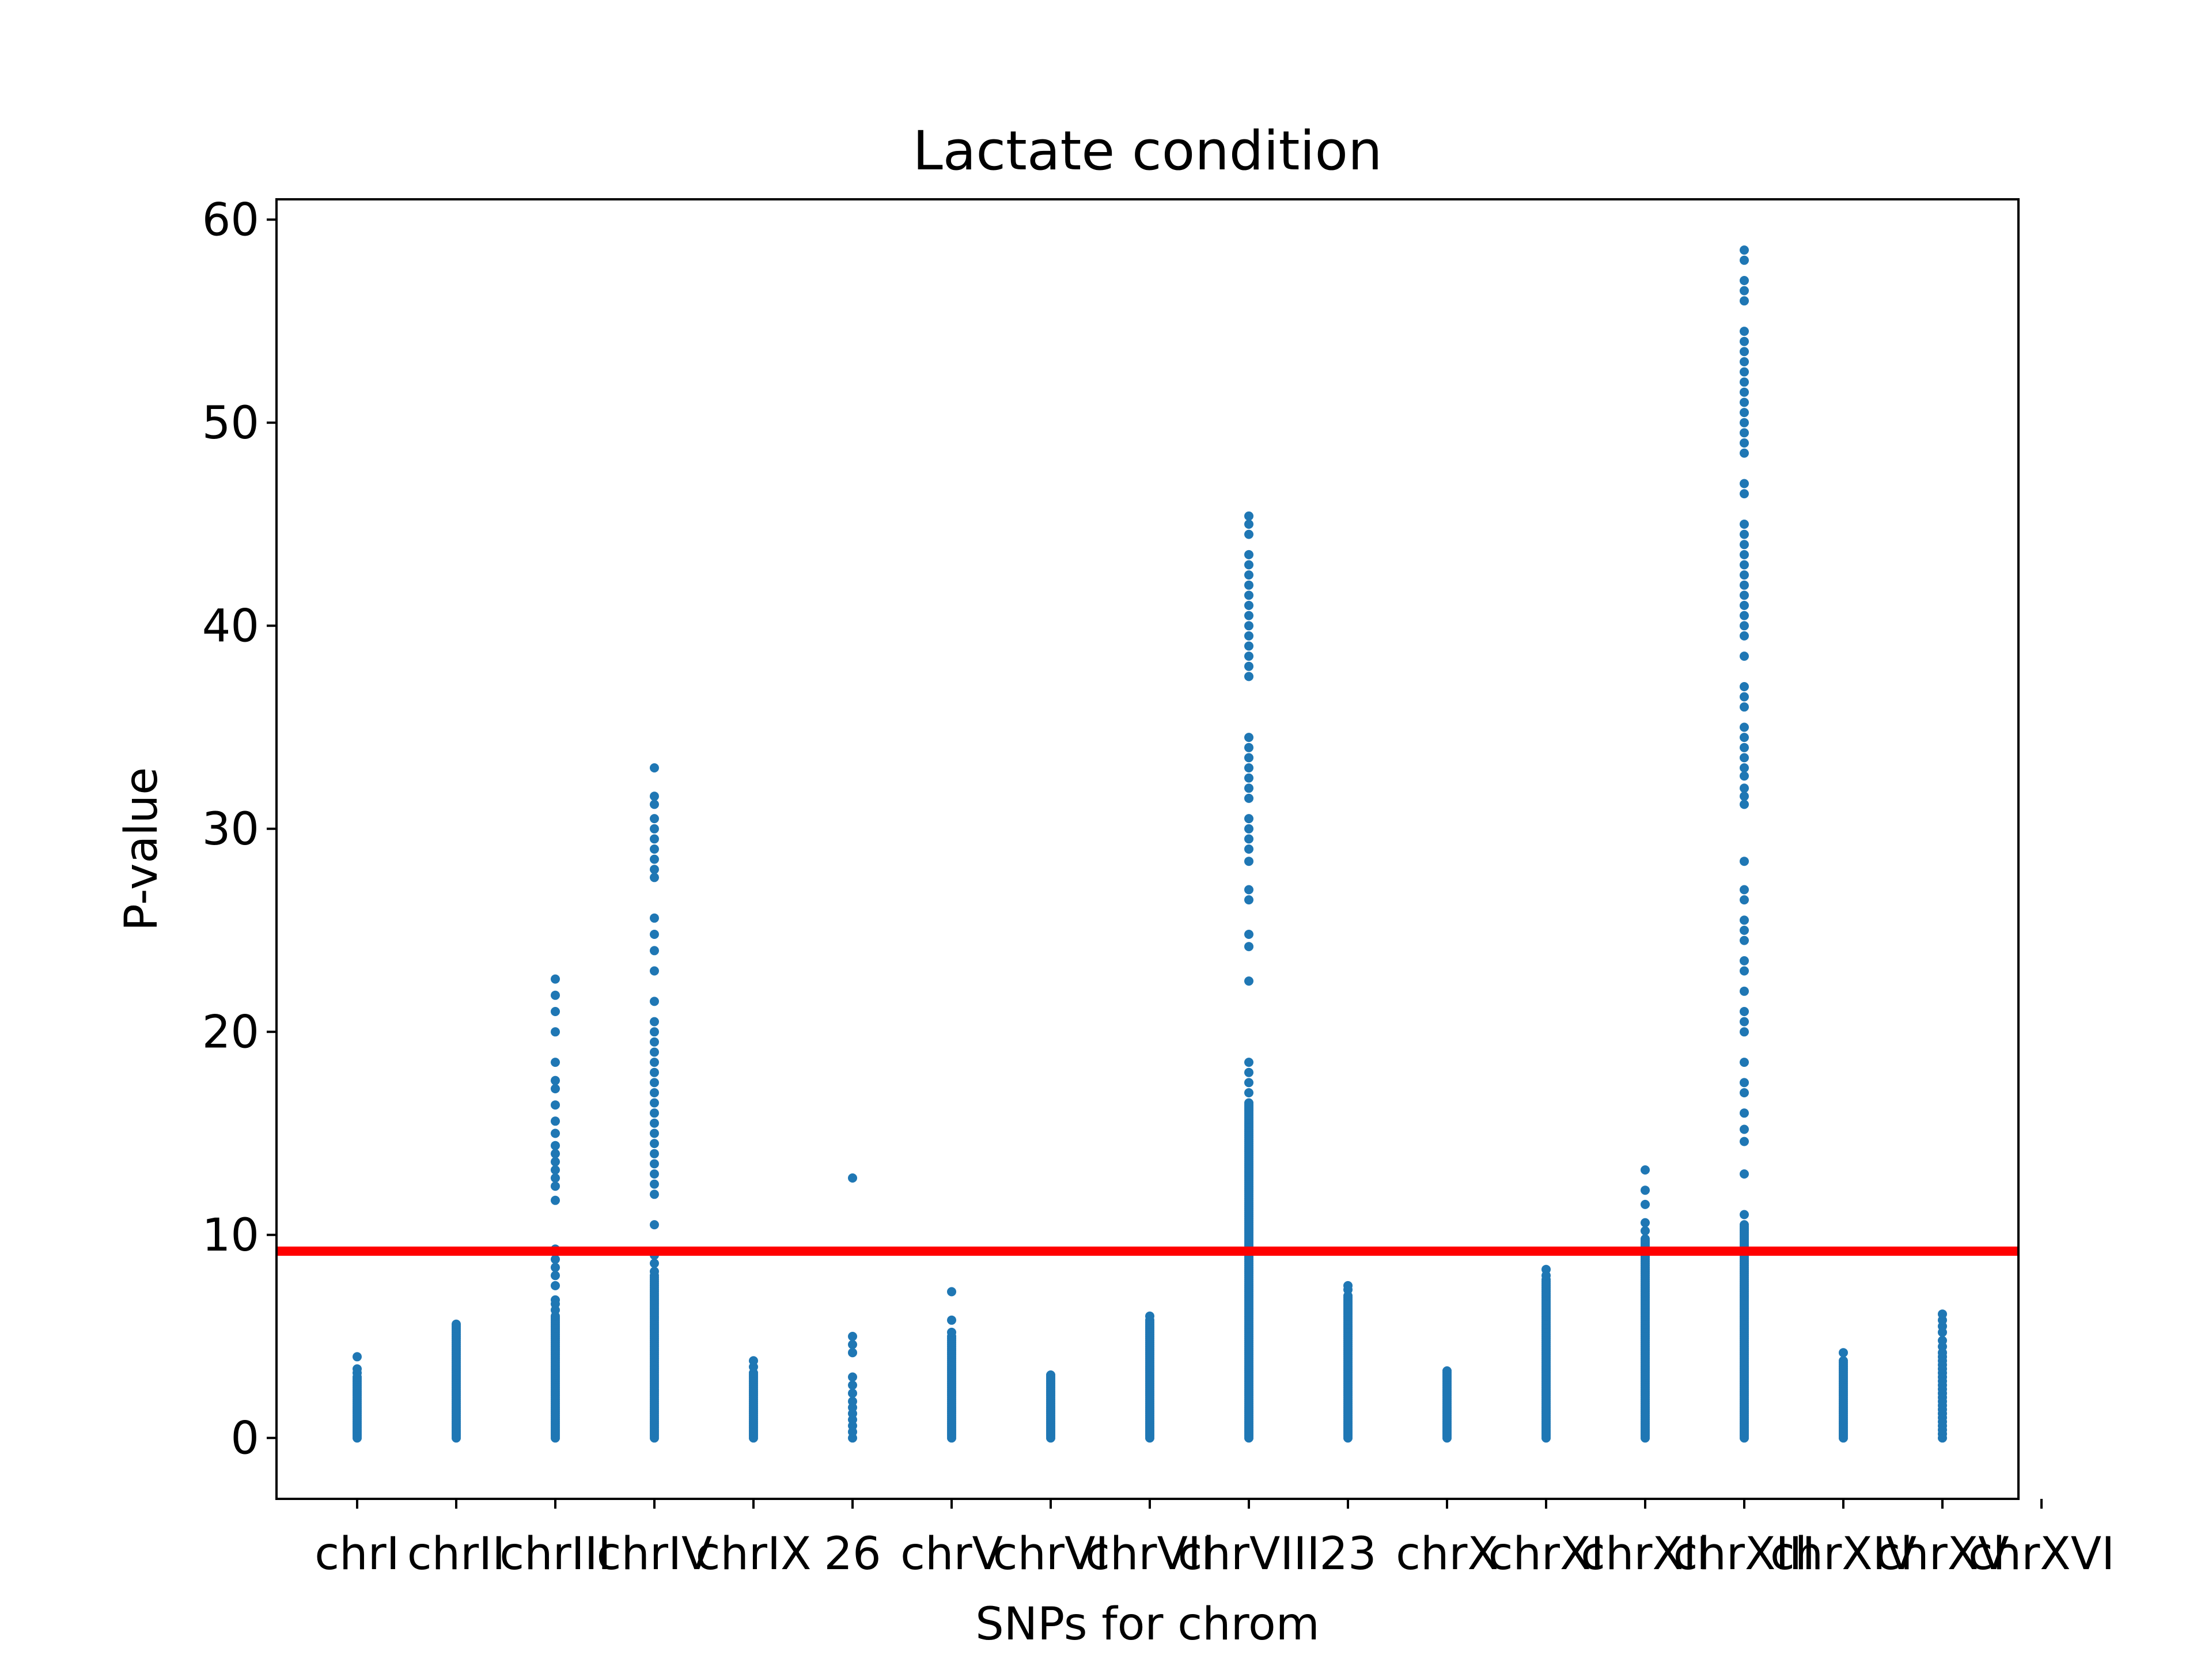 This screenshot has width=2212, height=1659. Describe the element at coordinates (1843, 1554) in the screenshot. I see `x-tick-label: chrXIV` at that location.